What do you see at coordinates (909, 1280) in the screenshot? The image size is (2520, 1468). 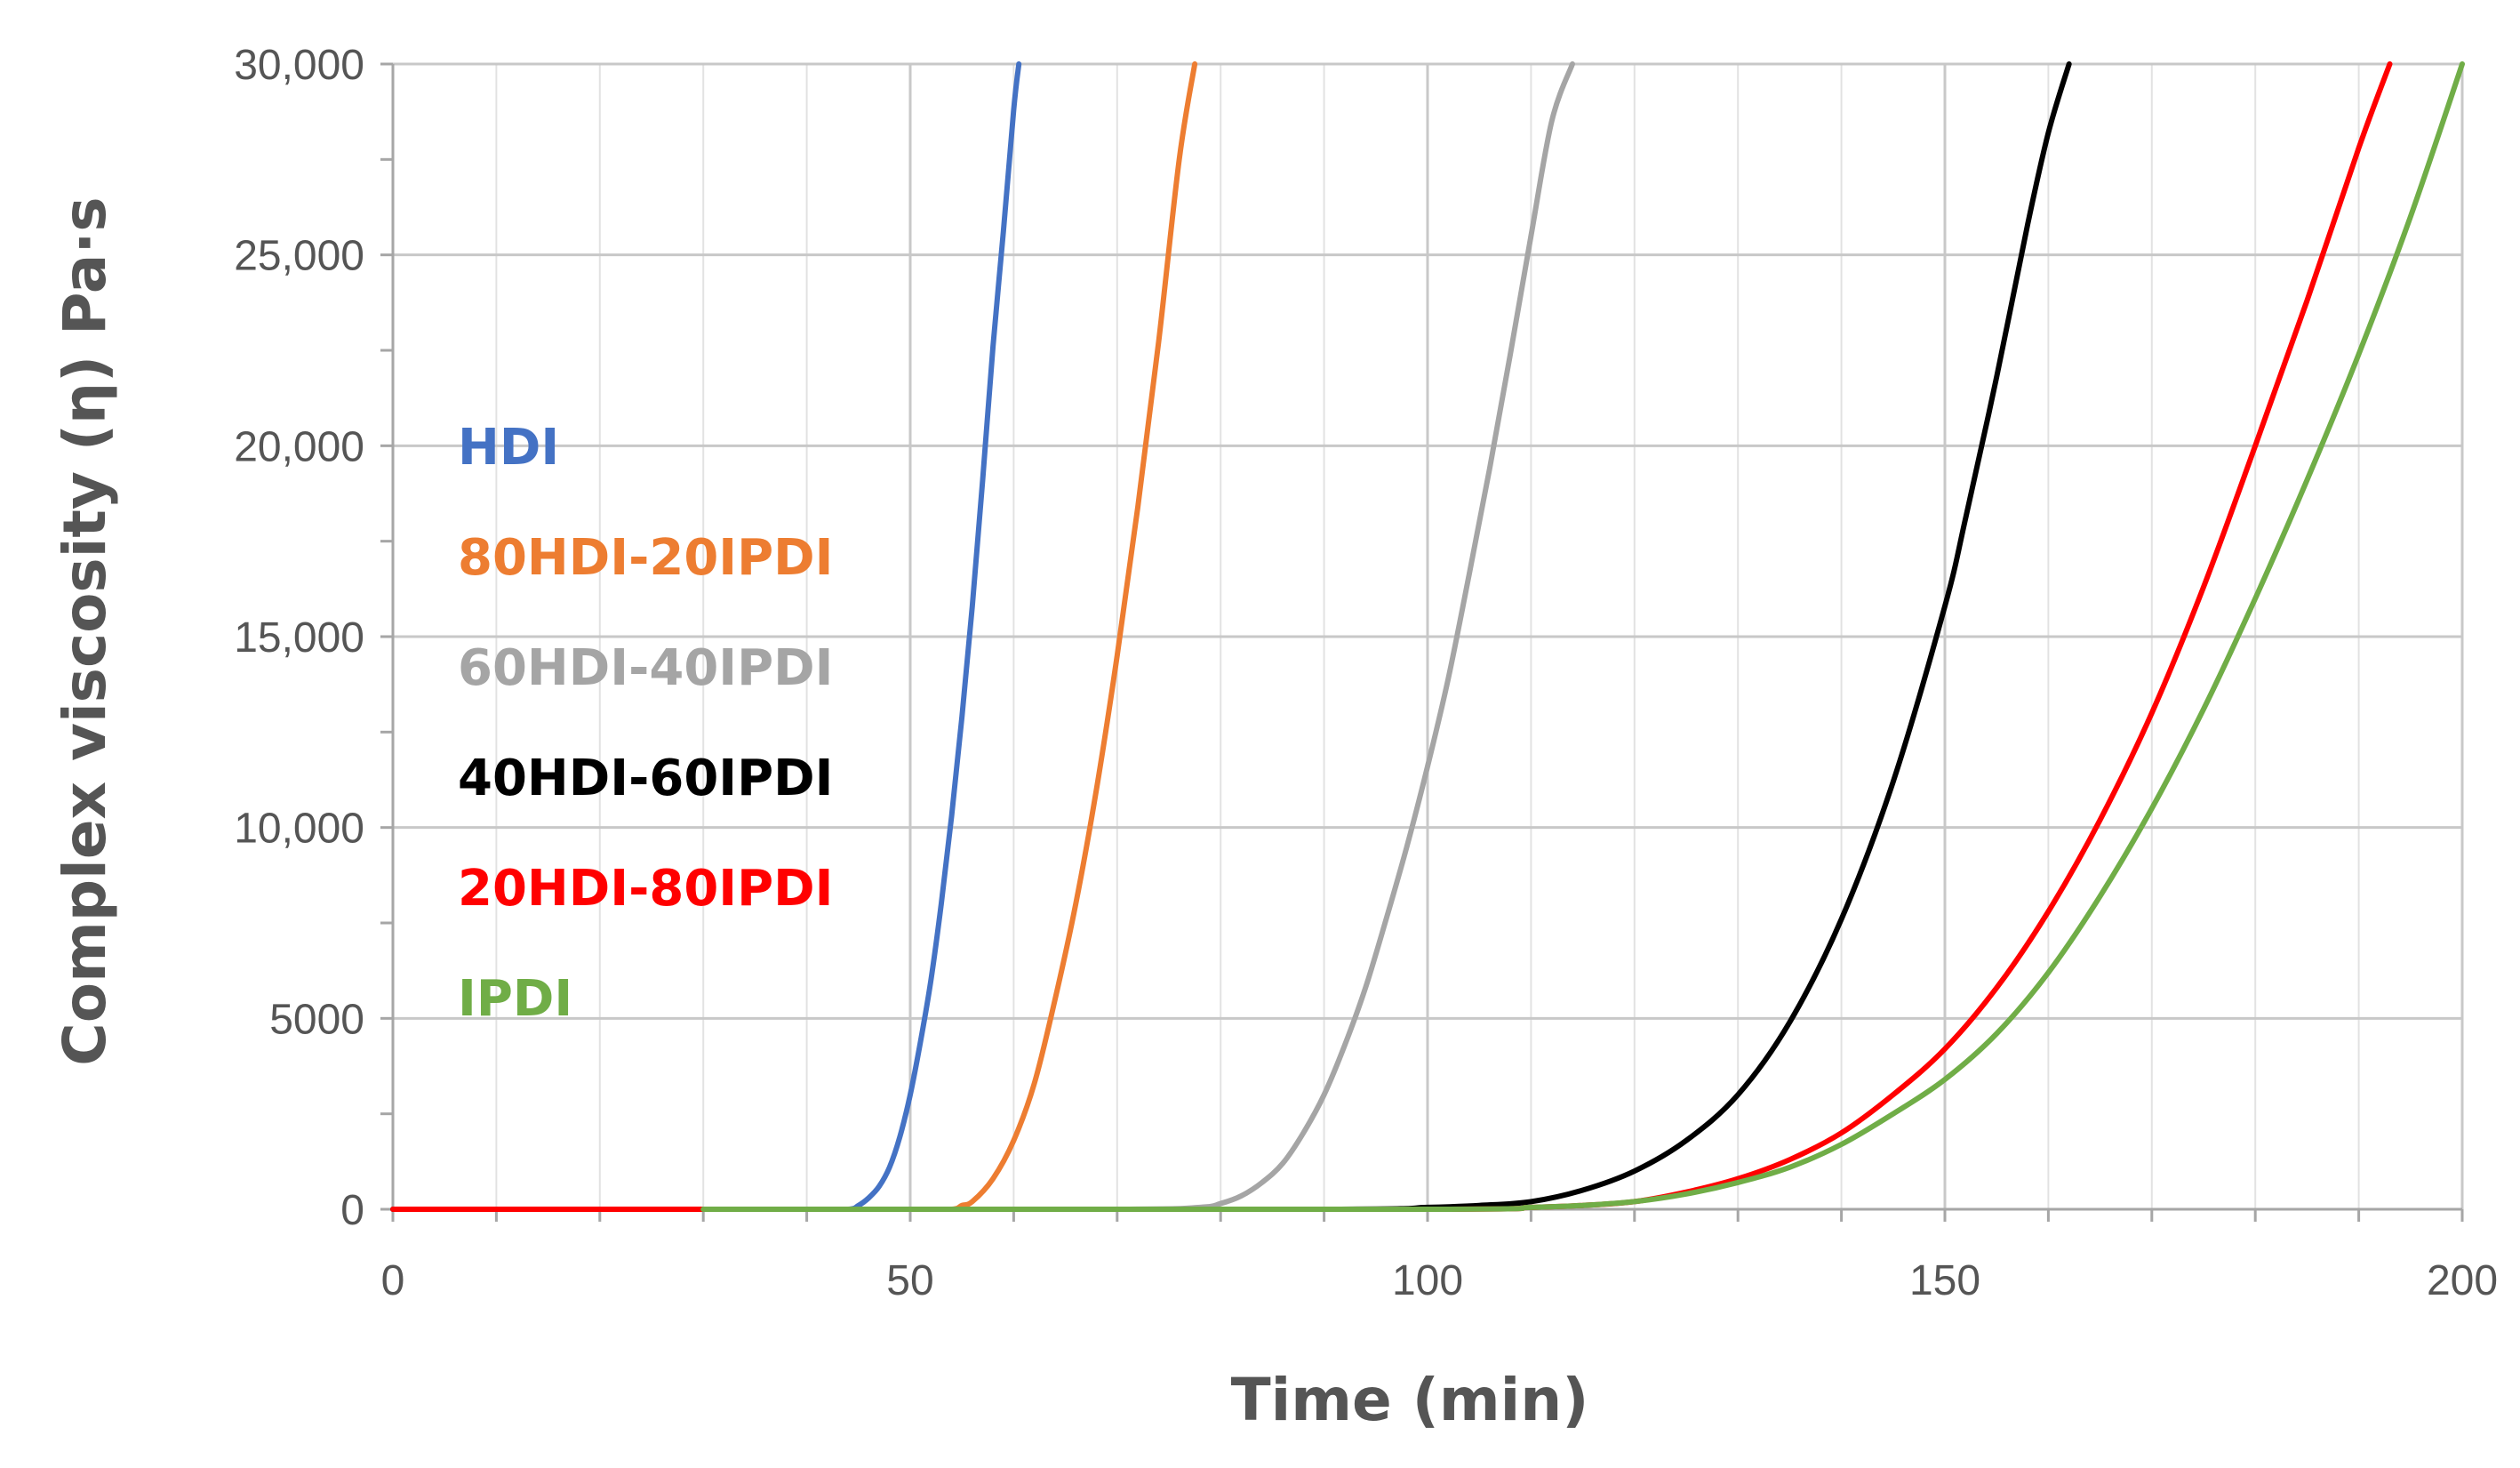 I see `x-tick-label: 50` at bounding box center [909, 1280].